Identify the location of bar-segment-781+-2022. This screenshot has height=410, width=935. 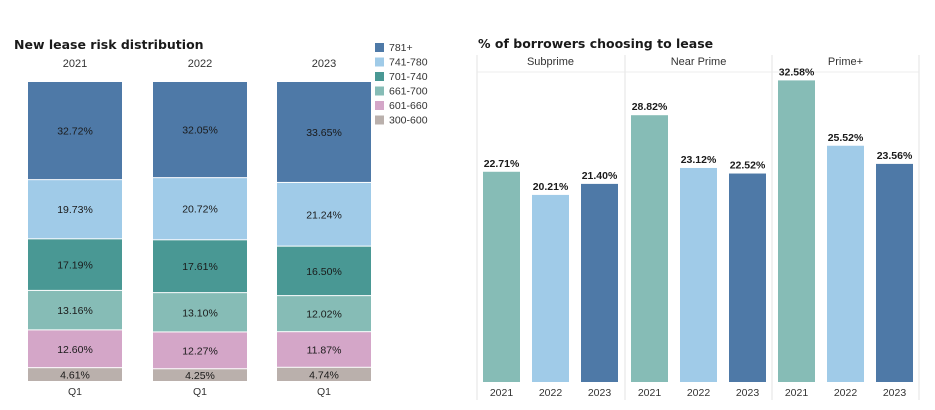
(200, 130).